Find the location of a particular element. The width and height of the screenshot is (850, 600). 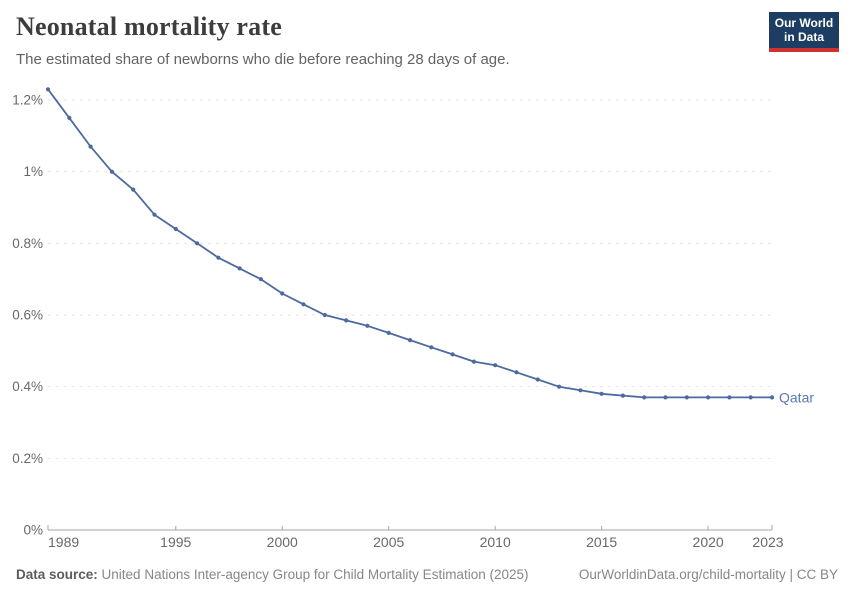

y-tick-label: 0.2% is located at coordinates (27, 458).